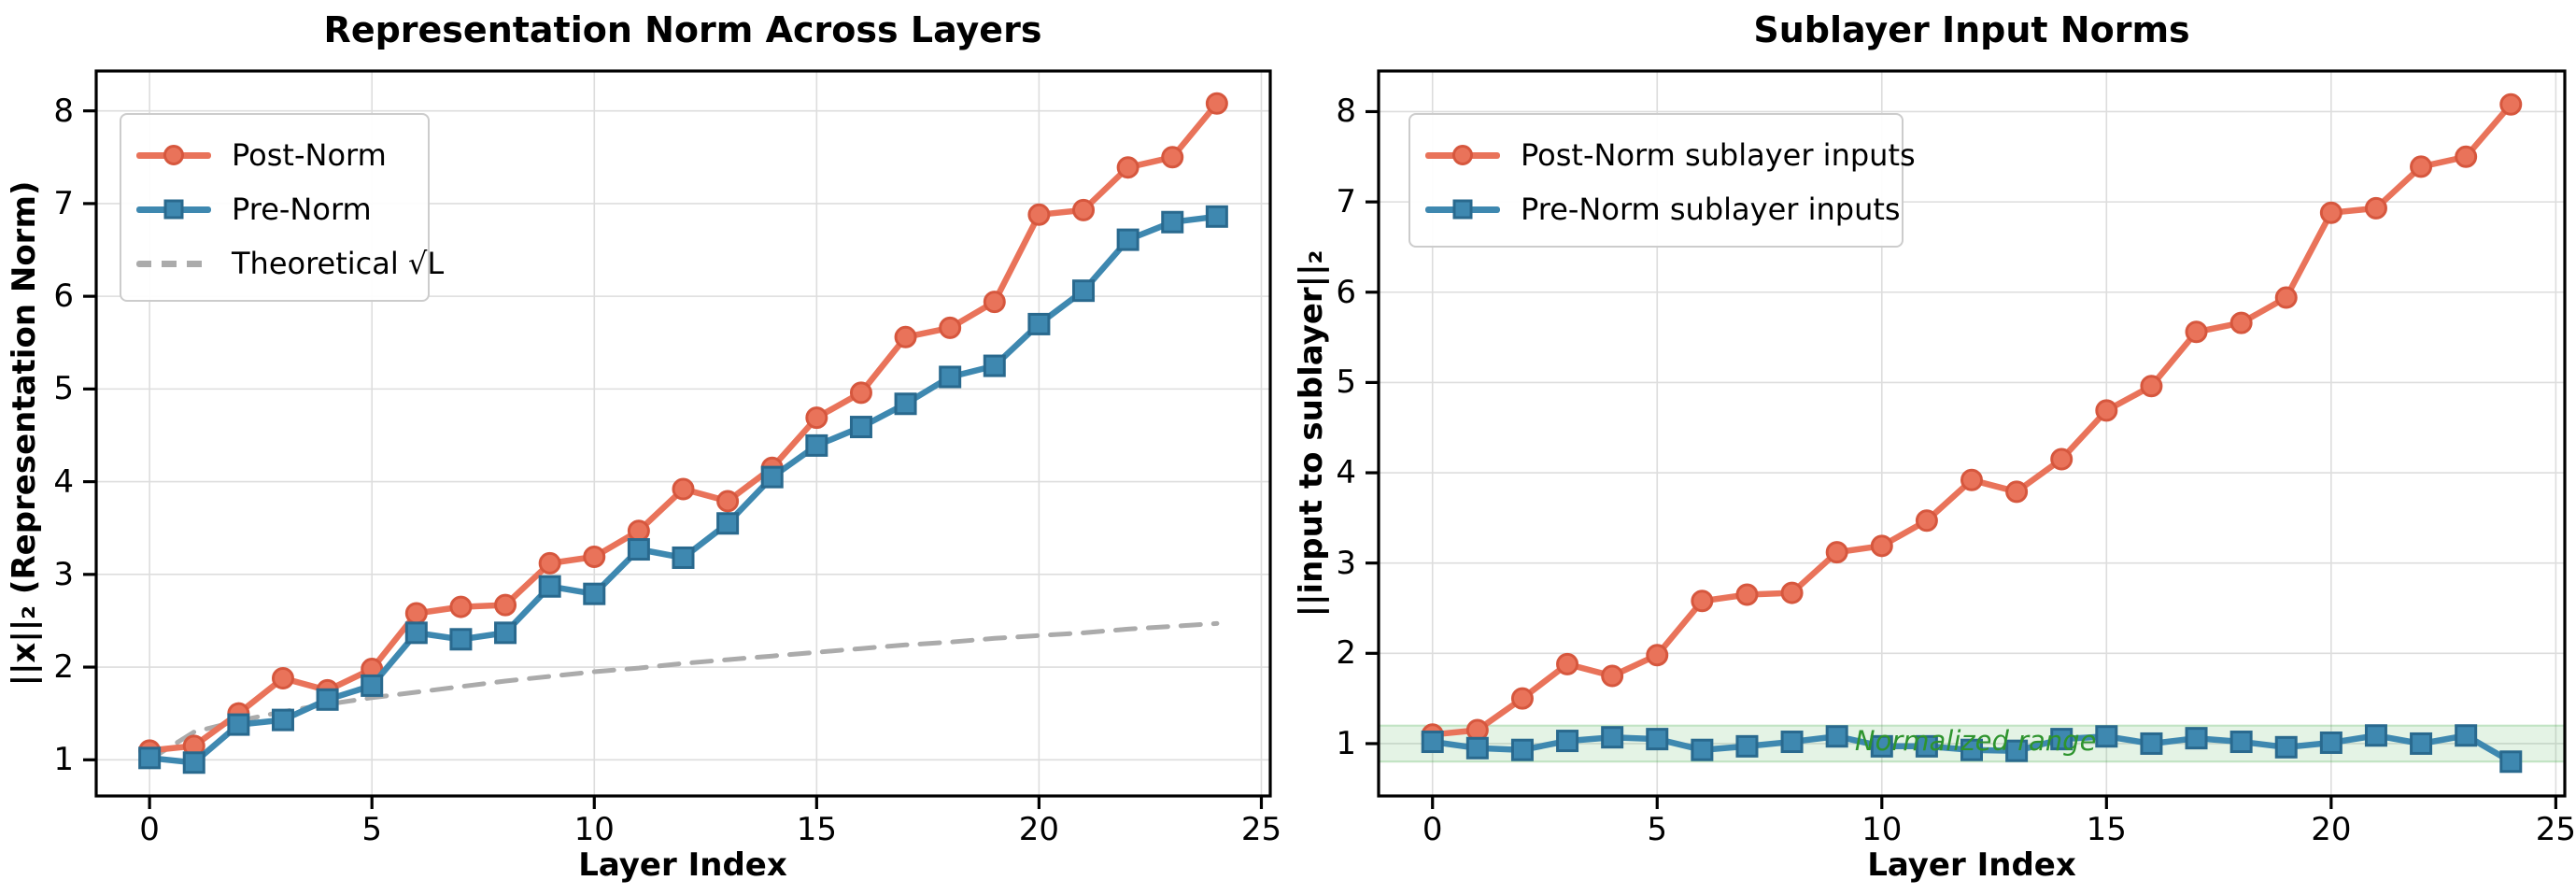 The width and height of the screenshot is (2576, 895). Describe the element at coordinates (1346, 473) in the screenshot. I see `right-y-tick-label: 4` at that location.